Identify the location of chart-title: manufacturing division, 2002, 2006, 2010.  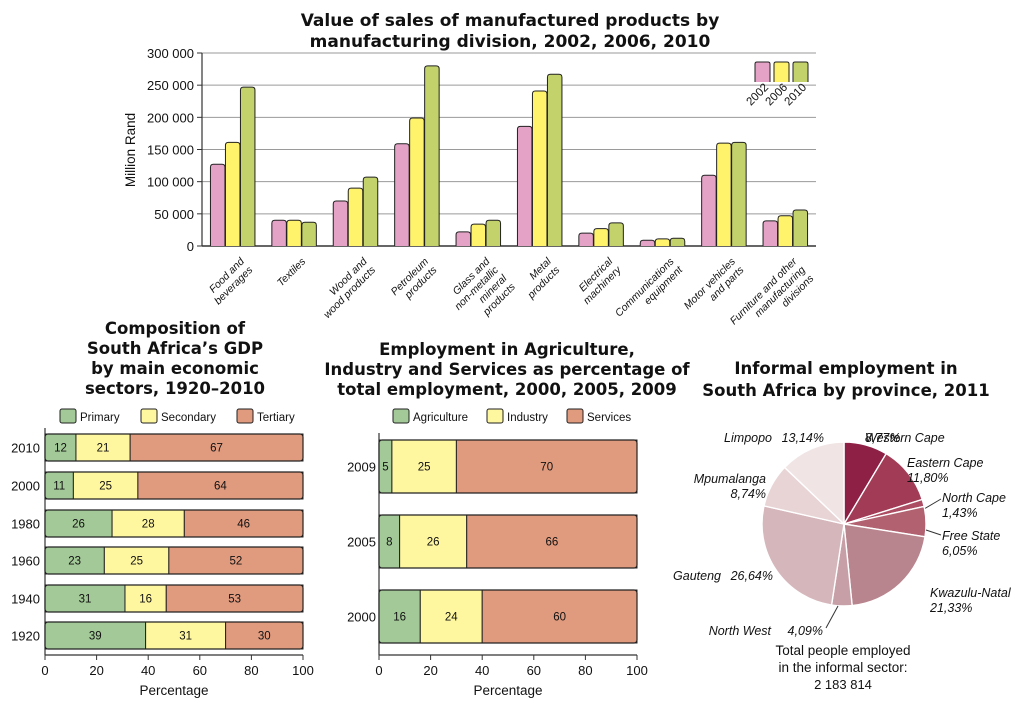
(510, 42).